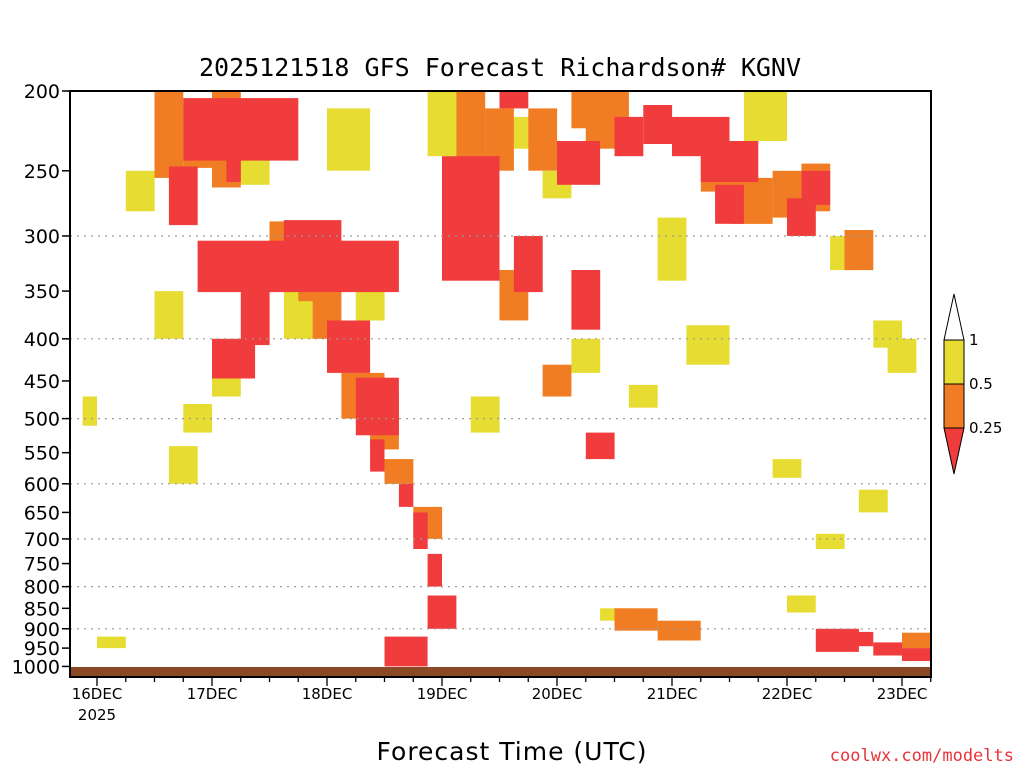 The width and height of the screenshot is (1024, 768). What do you see at coordinates (89, 411) in the screenshot?
I see `cell-0.5_to_1-0` at bounding box center [89, 411].